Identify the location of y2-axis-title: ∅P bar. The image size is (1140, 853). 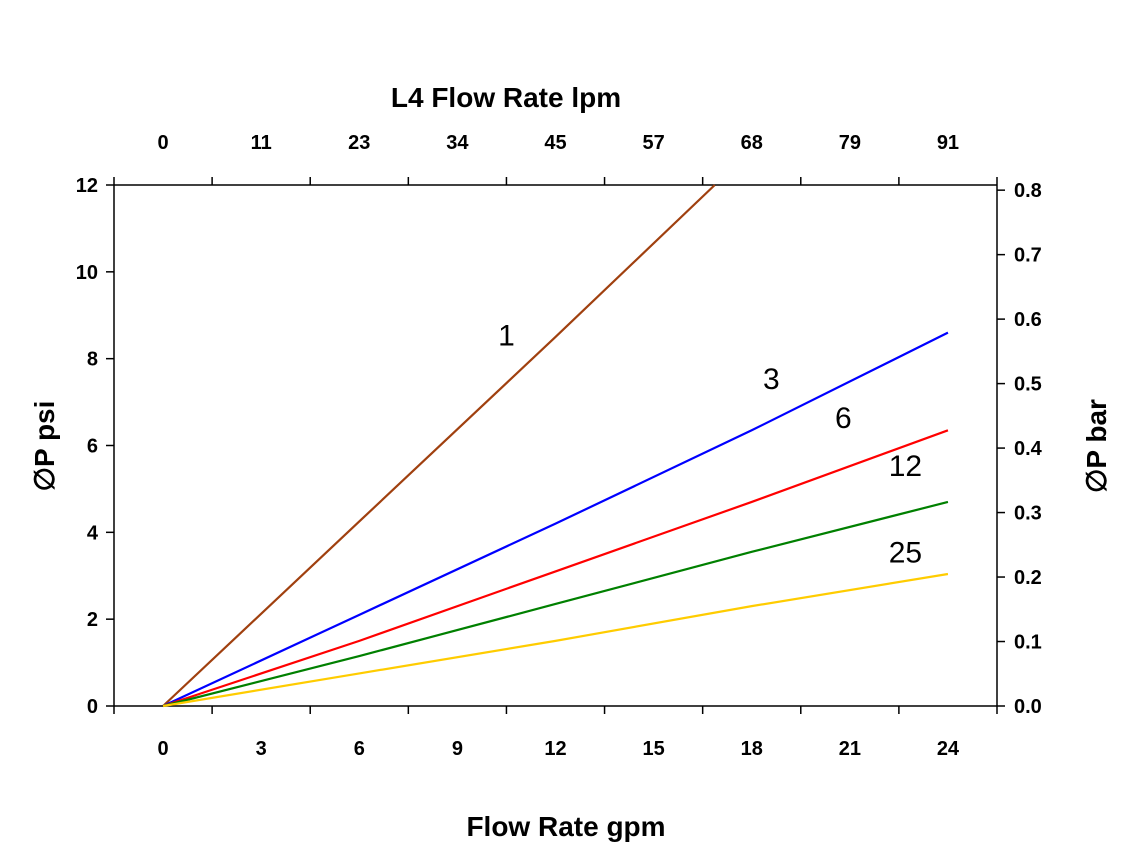
(1096, 446).